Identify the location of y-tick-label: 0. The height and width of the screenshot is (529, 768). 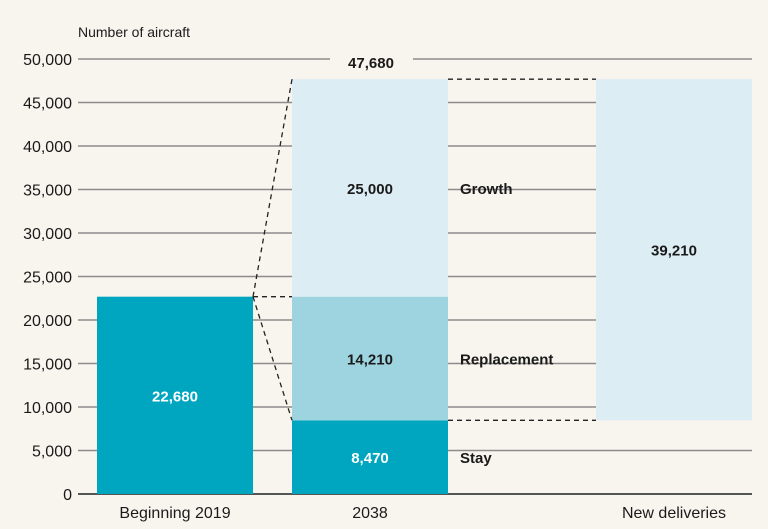
(67, 495).